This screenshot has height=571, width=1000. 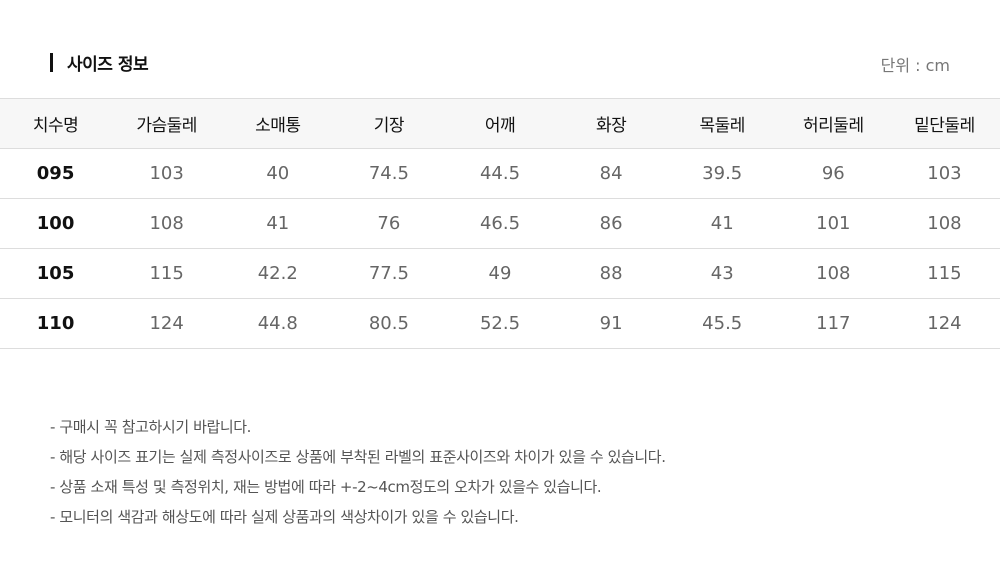 I want to click on measurement-cell: 52.5, so click(x=500, y=323).